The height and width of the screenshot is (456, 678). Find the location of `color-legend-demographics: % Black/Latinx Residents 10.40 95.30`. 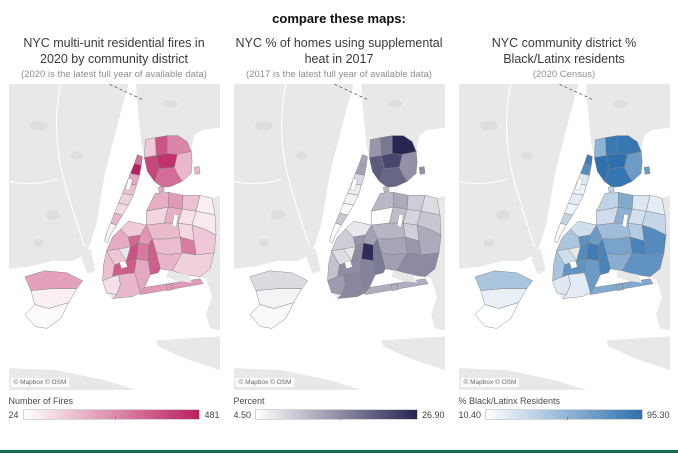

color-legend-demographics: % Black/Latinx Residents 10.40 95.30 is located at coordinates (564, 408).